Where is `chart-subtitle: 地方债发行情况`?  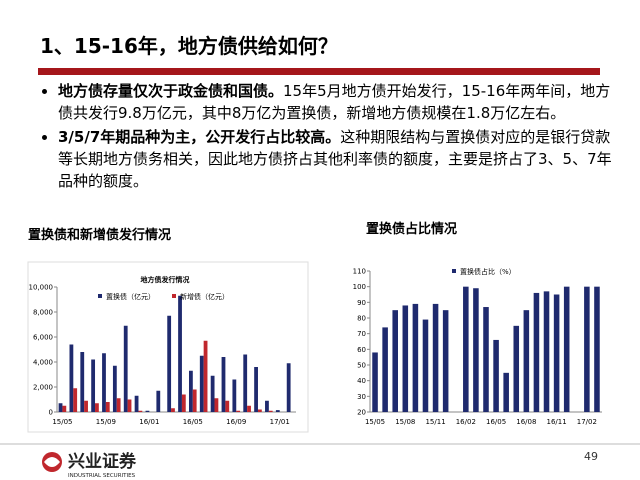 chart-subtitle: 地方债发行情况 is located at coordinates (165, 279).